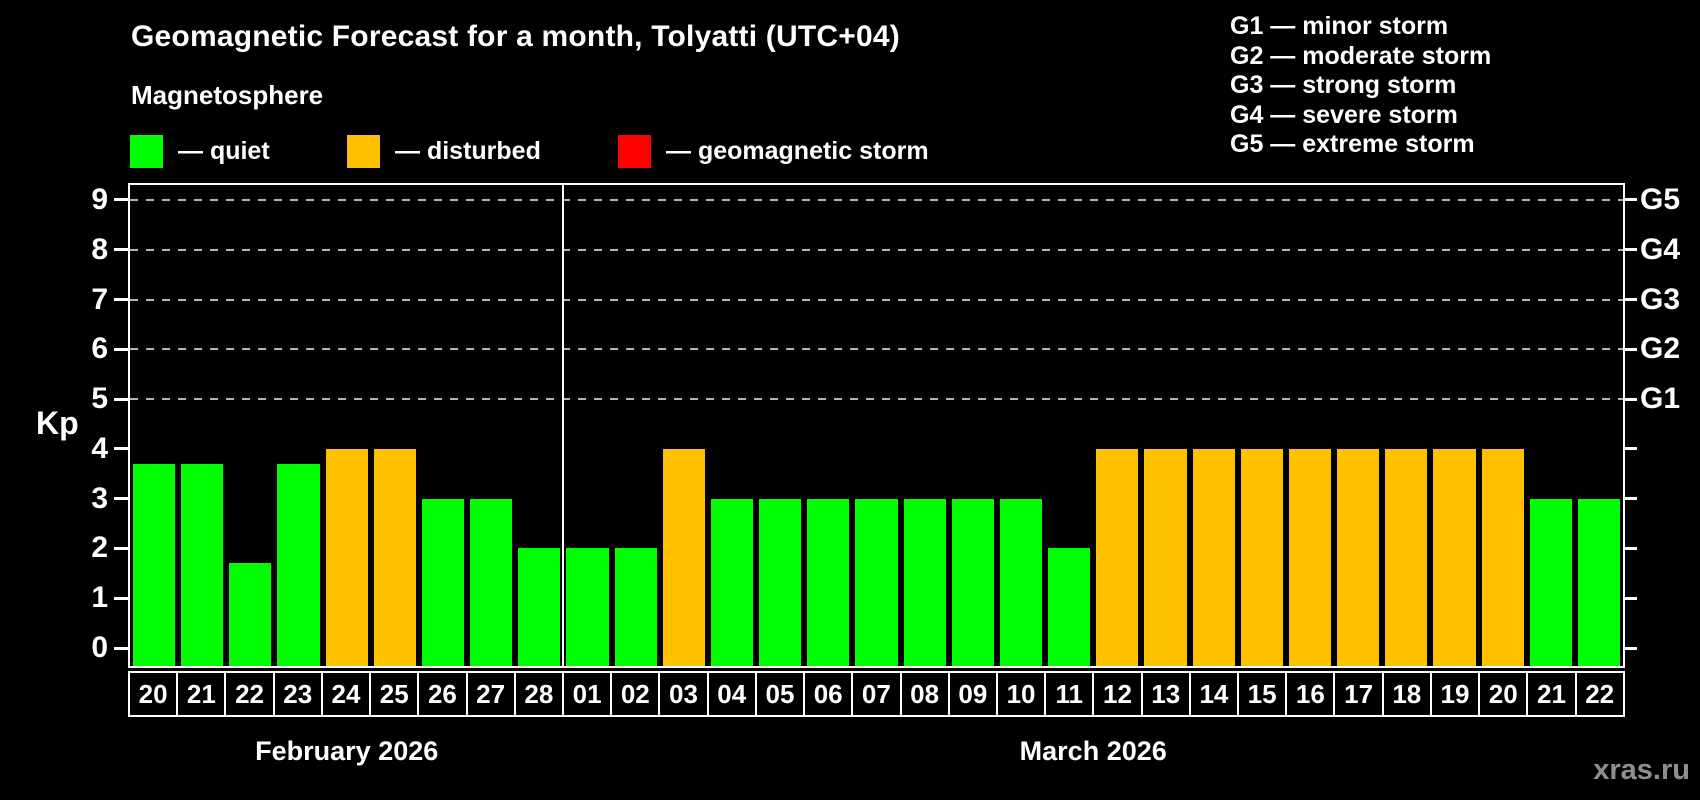 The height and width of the screenshot is (800, 1700). I want to click on legend-swatch-disturbed, so click(363, 151).